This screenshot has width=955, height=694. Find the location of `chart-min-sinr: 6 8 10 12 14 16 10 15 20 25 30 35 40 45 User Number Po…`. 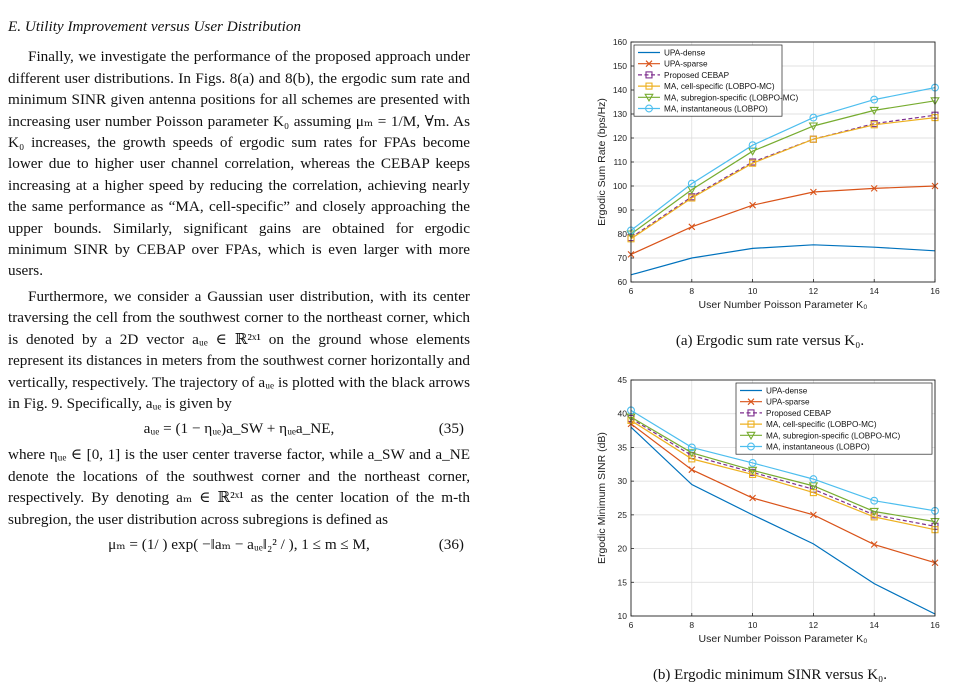

chart-min-sinr: 6 8 10 12 14 16 10 15 20 25 30 35 40 45 User Number Po… is located at coordinates (768, 510).